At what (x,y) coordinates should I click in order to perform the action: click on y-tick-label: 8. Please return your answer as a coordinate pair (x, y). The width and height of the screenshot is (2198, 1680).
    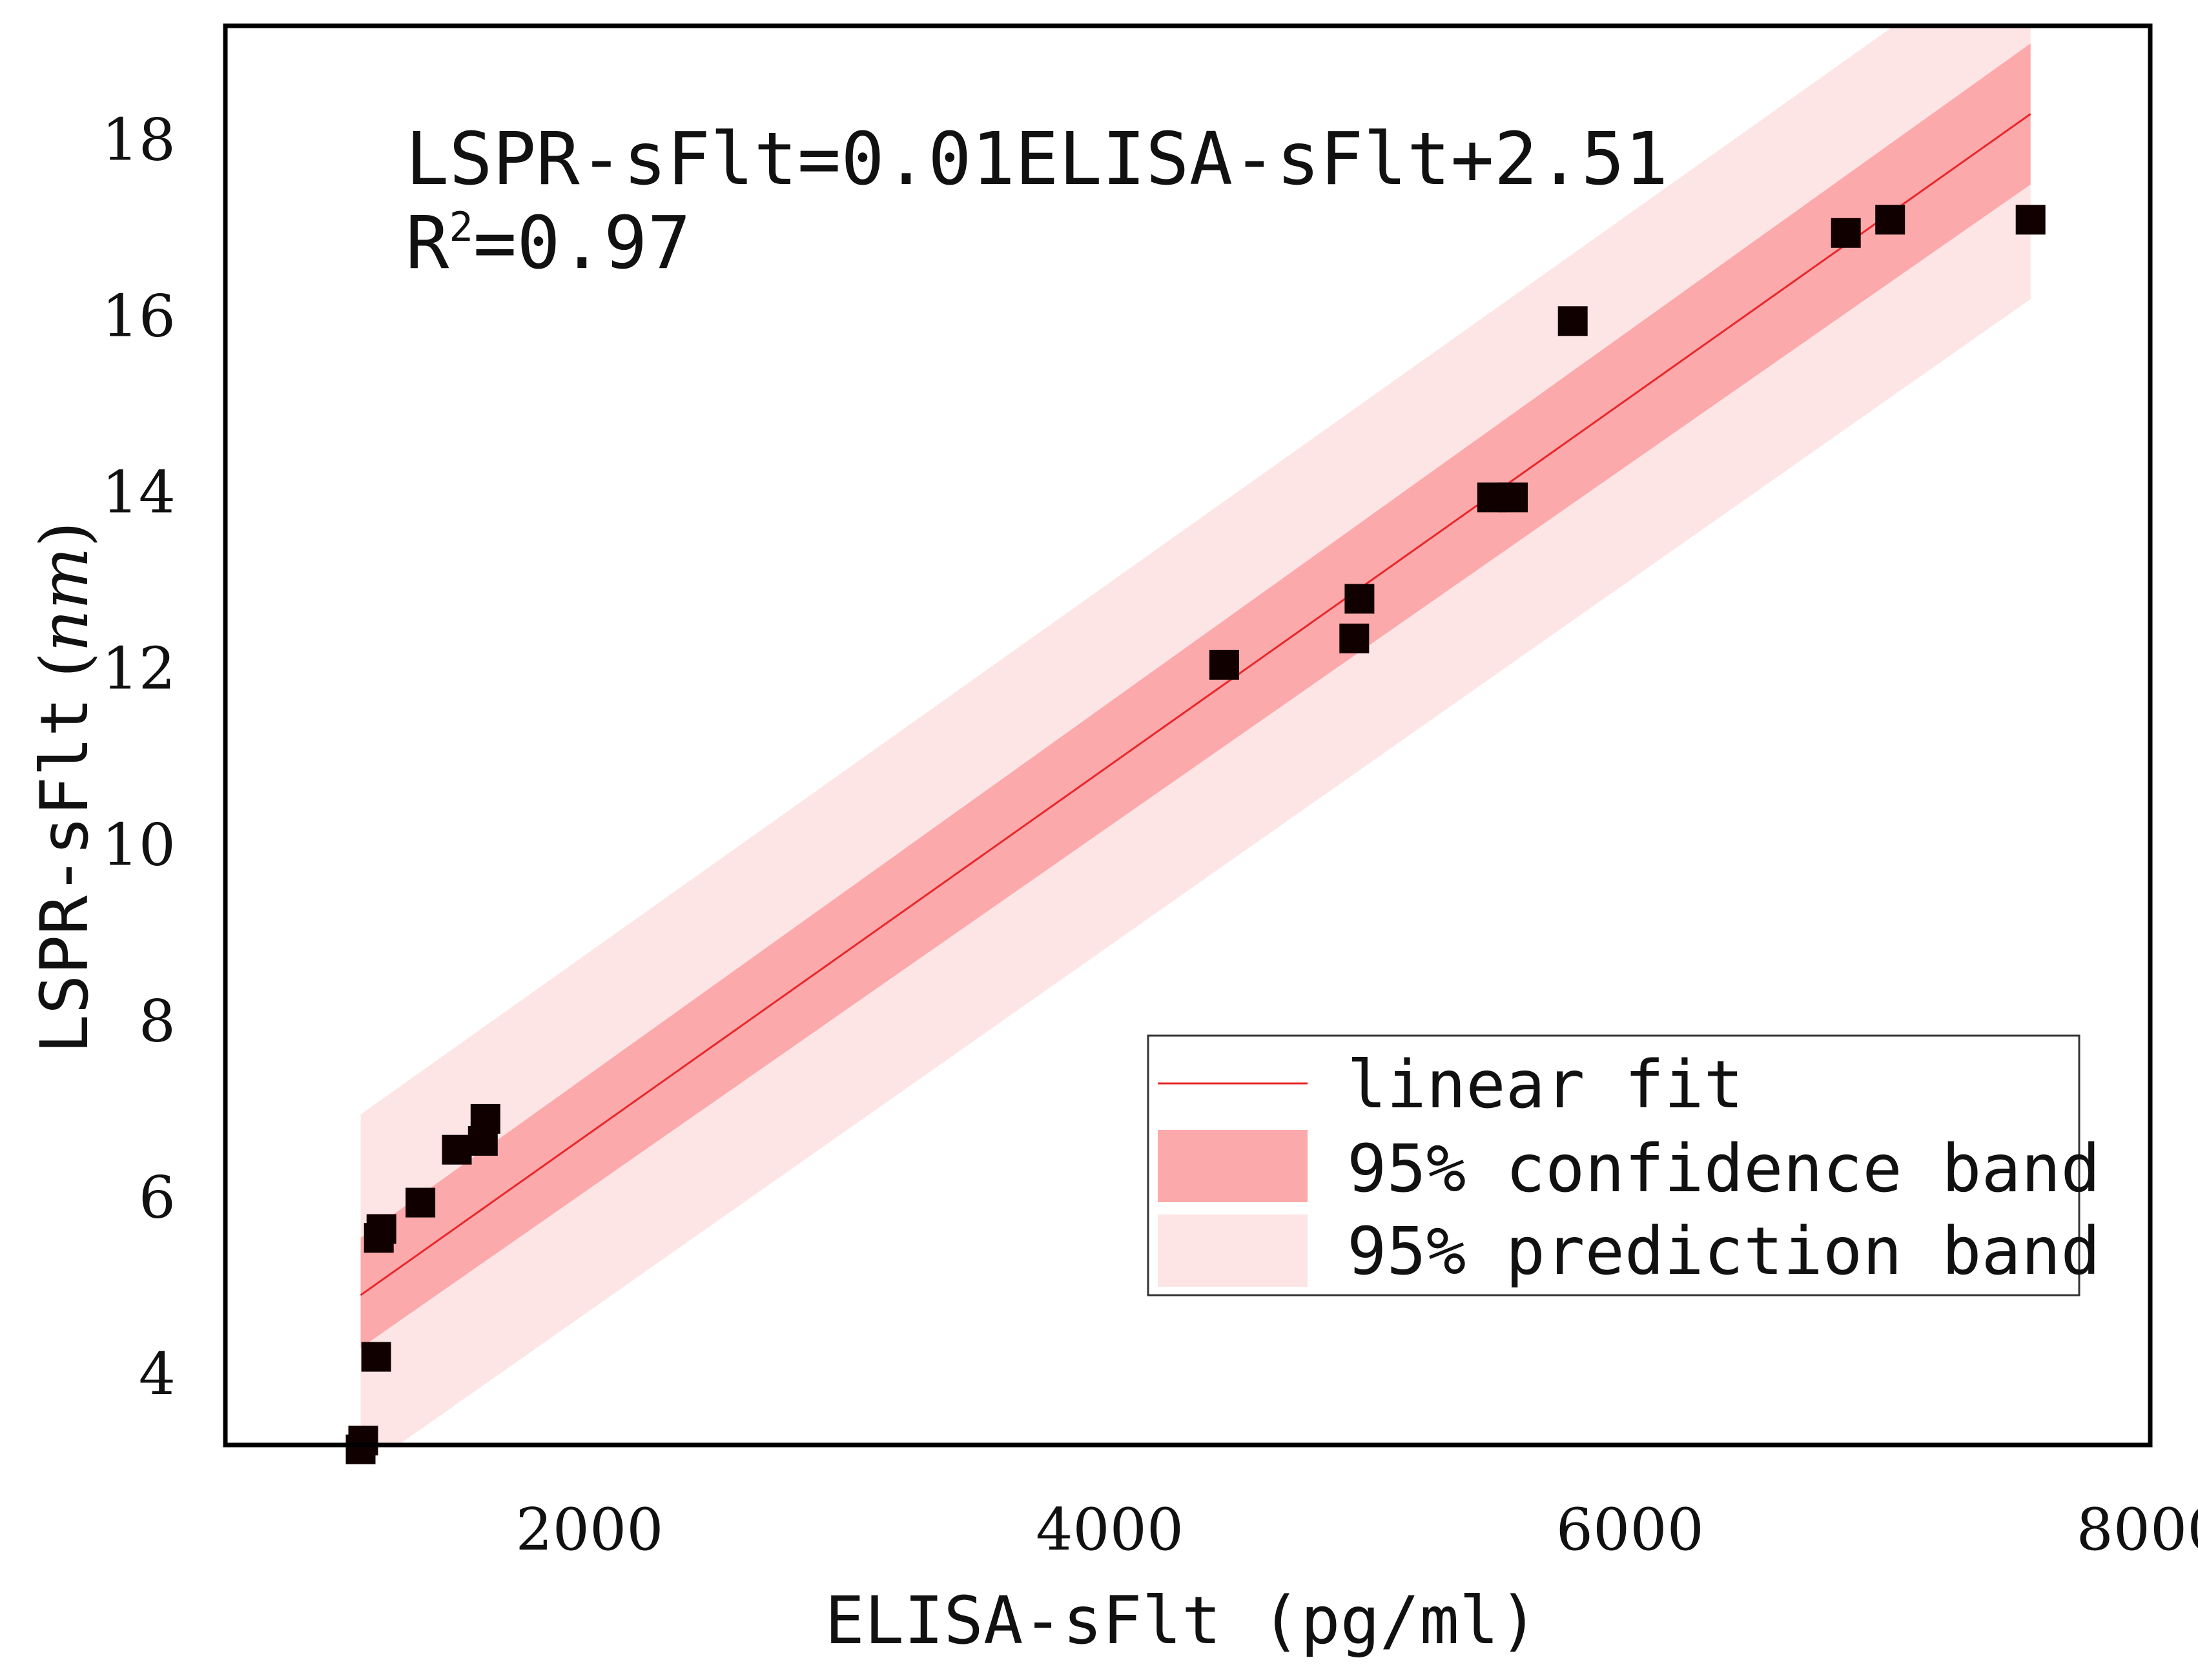
    Looking at the image, I should click on (157, 1022).